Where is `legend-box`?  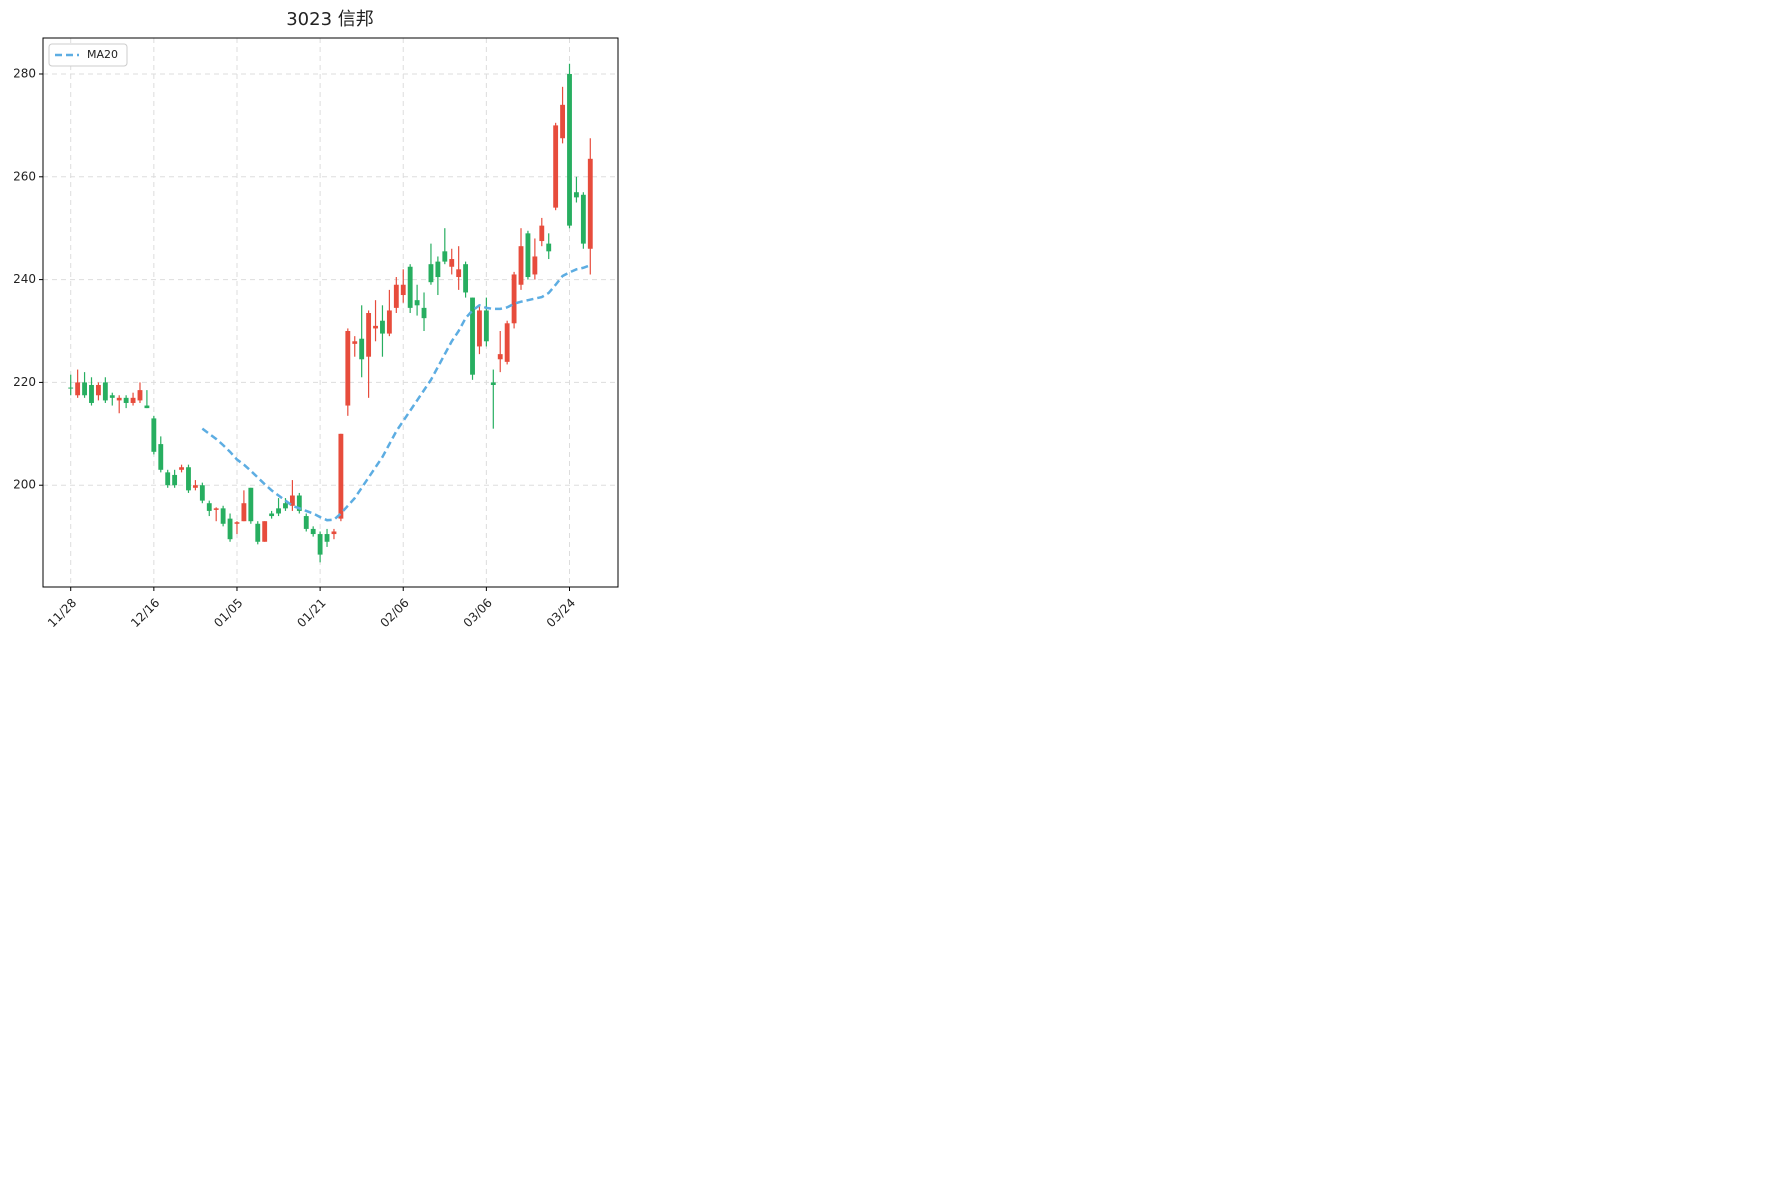 legend-box is located at coordinates (88, 55).